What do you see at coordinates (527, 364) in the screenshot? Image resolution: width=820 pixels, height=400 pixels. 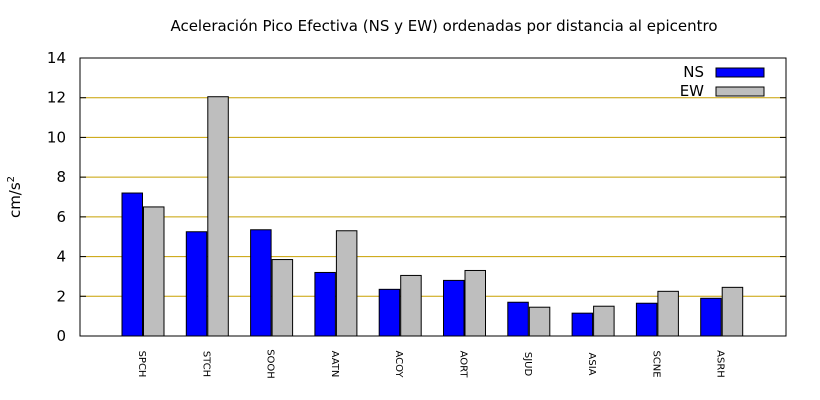 I see `x-tick-label: SJUD` at bounding box center [527, 364].